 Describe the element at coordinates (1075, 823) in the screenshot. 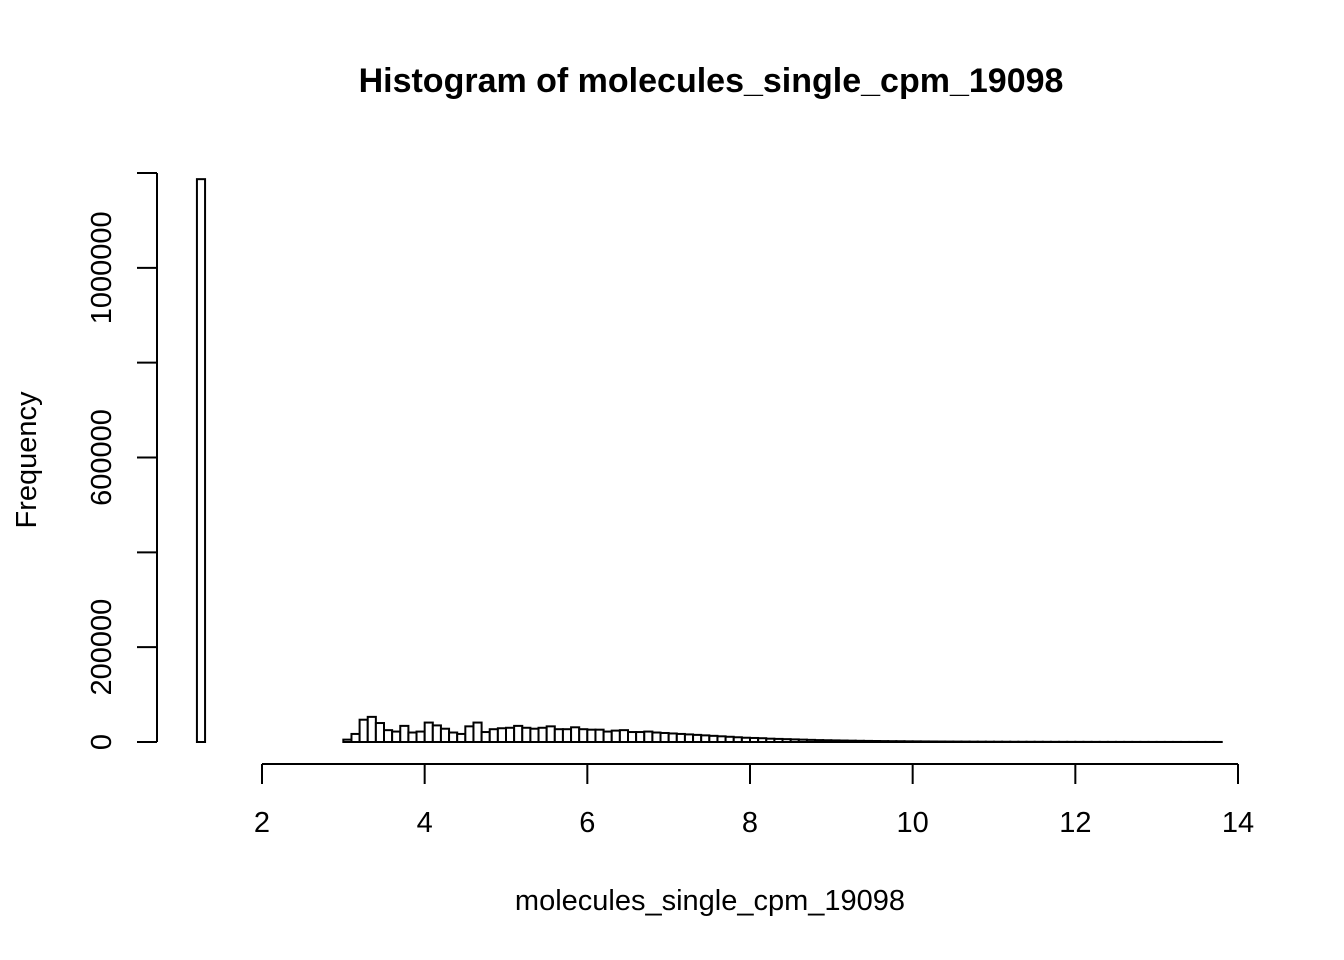

I see `x-tick-label: 12` at that location.